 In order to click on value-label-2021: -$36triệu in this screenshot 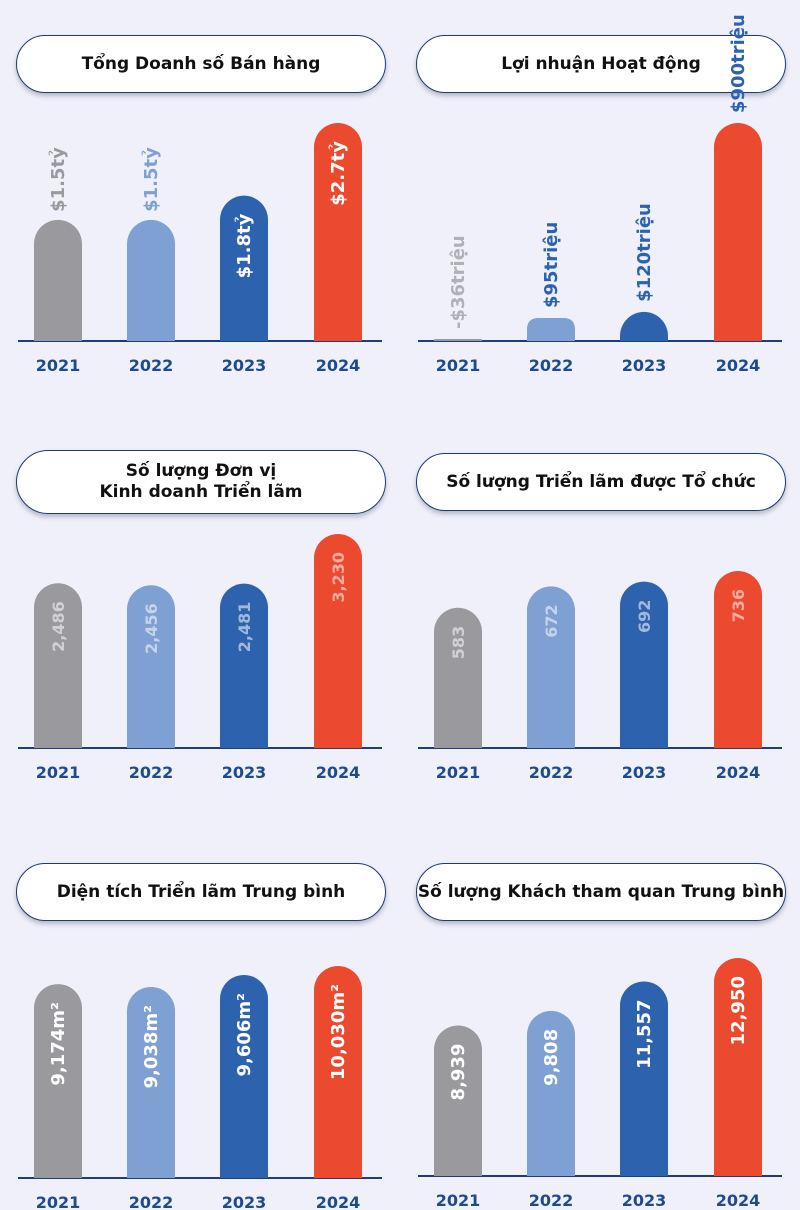, I will do `click(458, 282)`.